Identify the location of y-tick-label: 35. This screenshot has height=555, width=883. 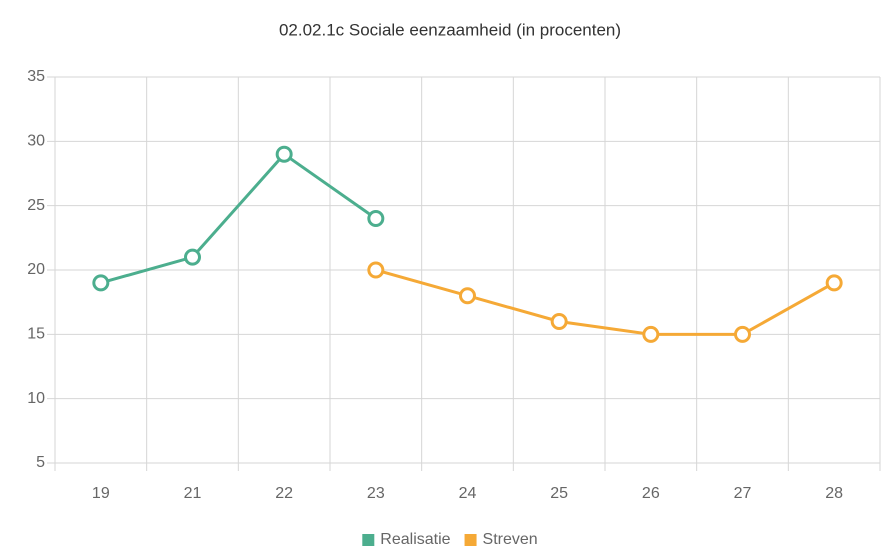
(36, 76).